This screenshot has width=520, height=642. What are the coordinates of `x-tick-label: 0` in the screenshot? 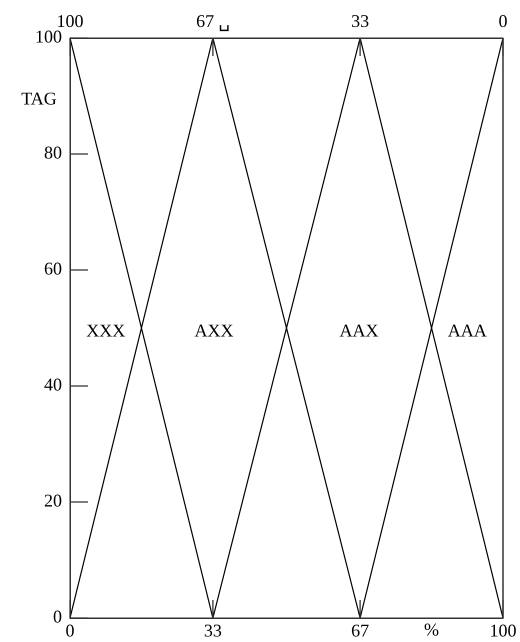 It's located at (70, 630).